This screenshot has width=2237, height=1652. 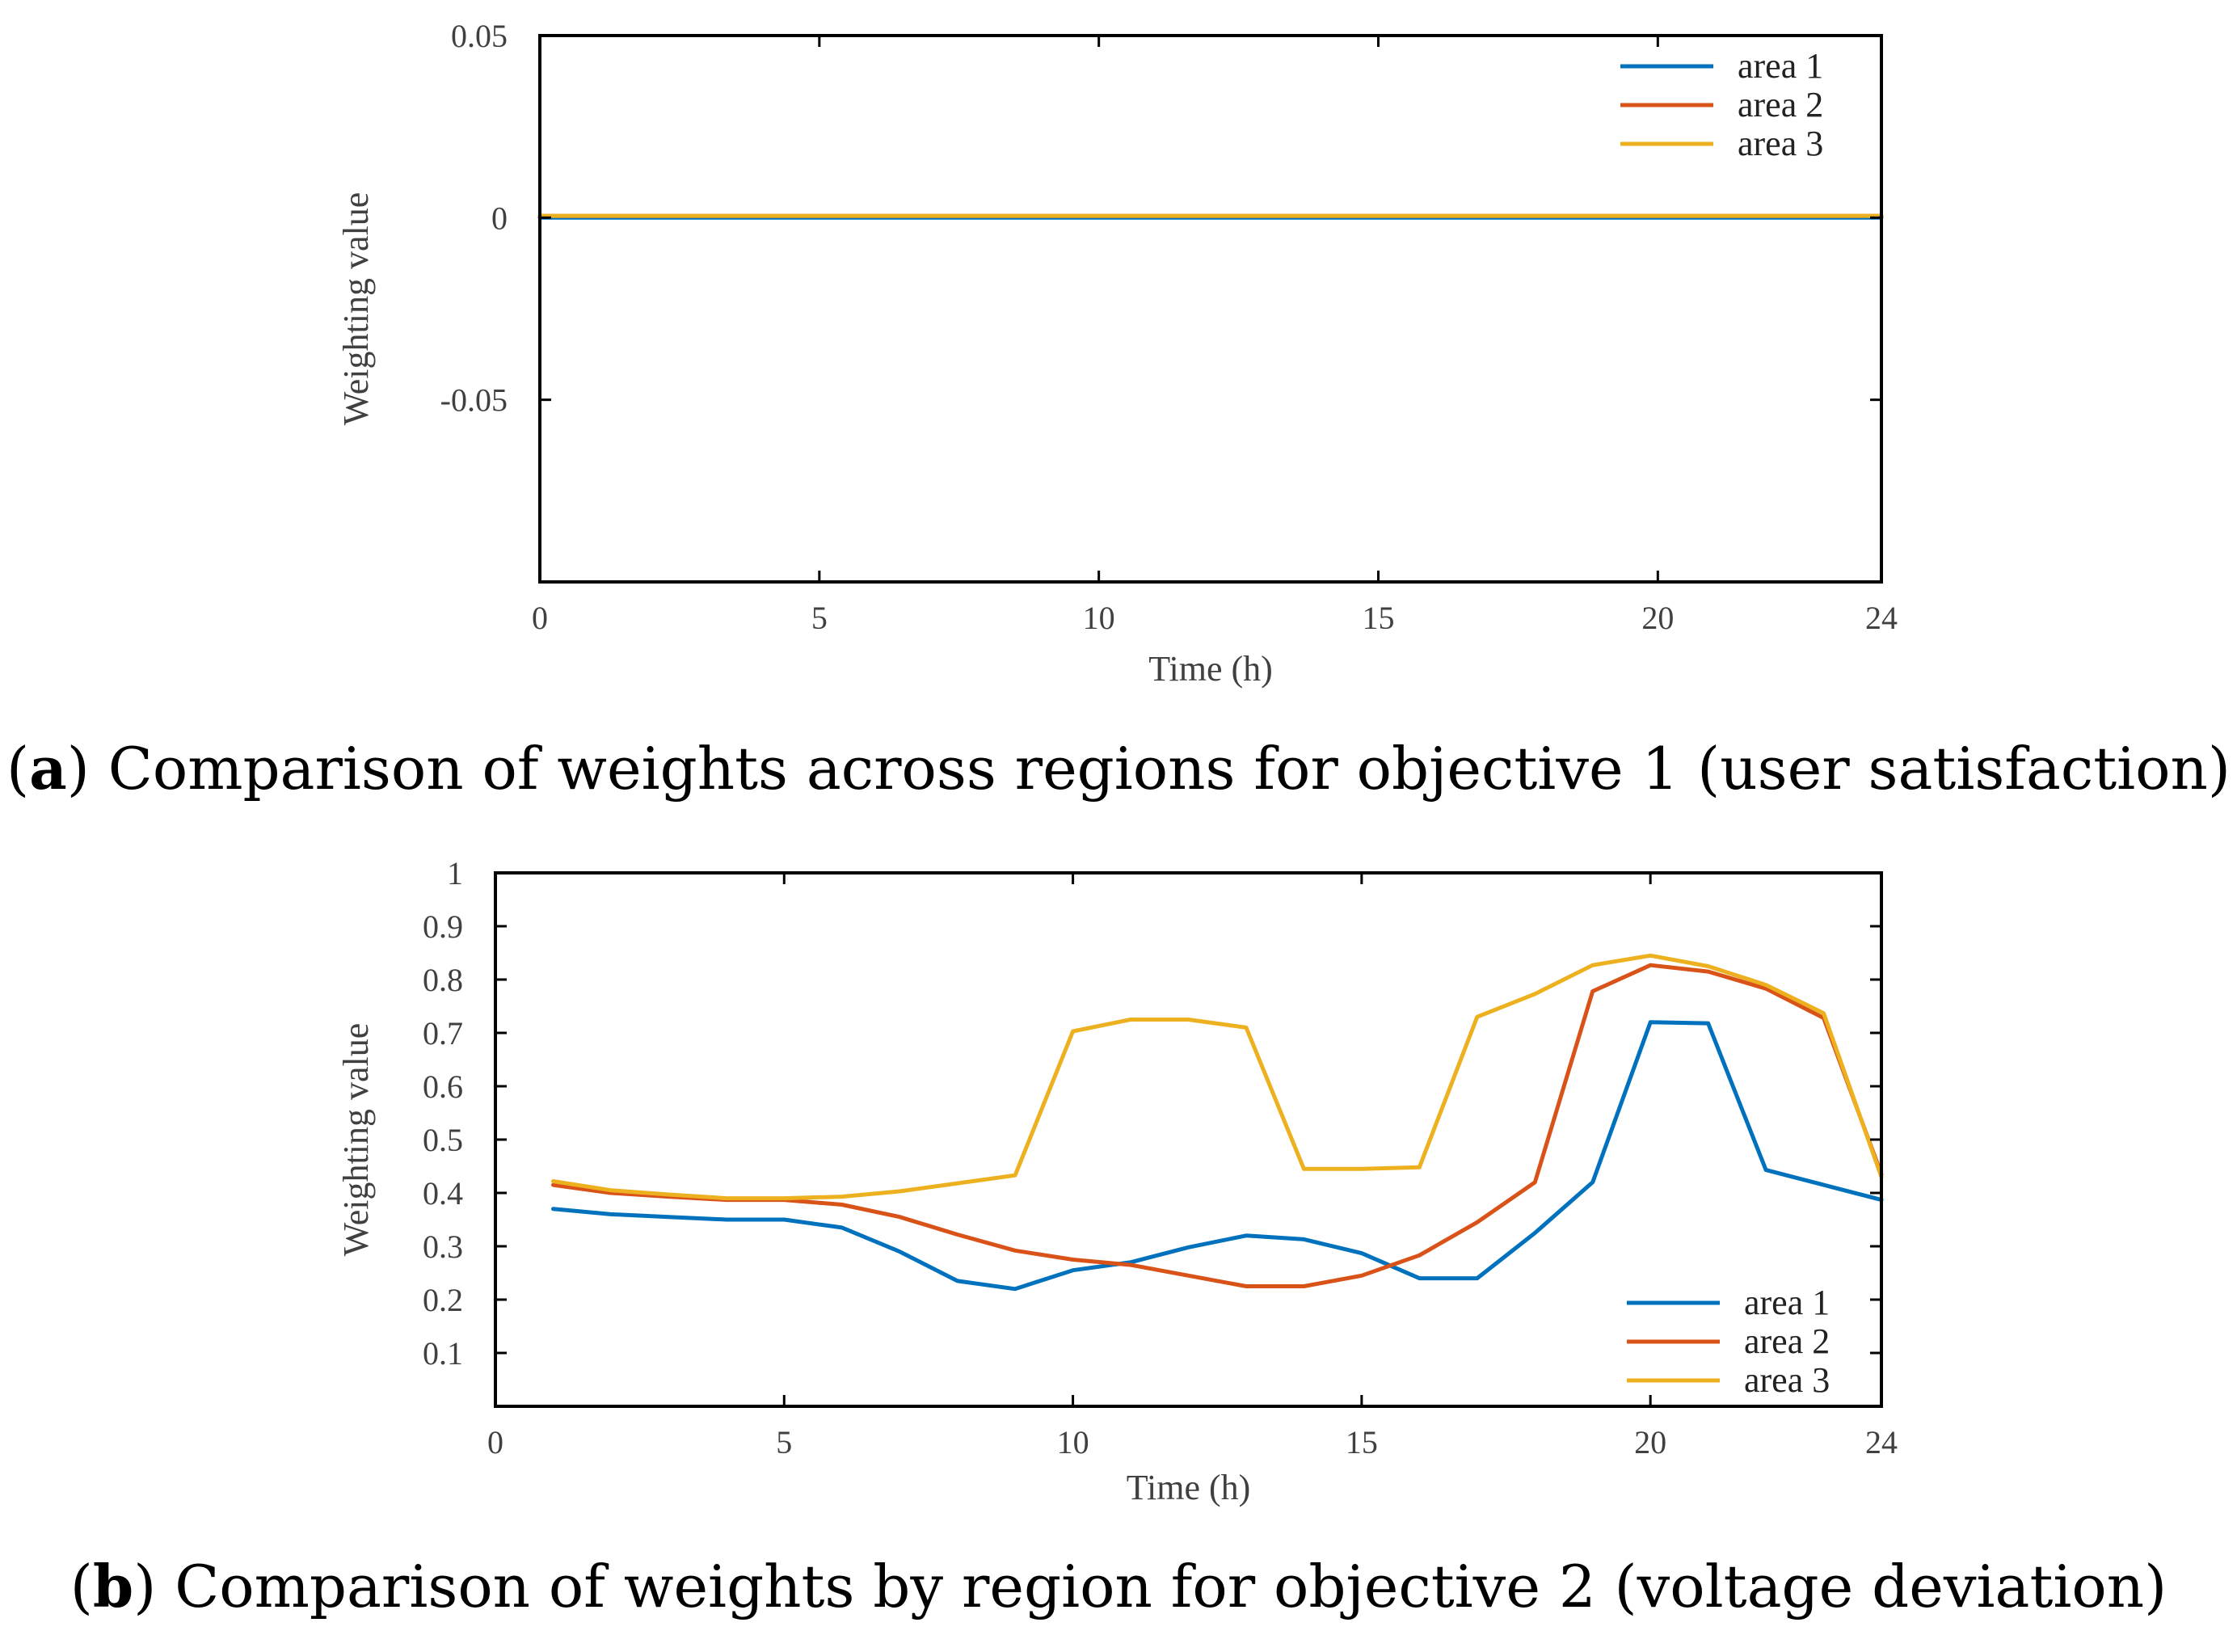 What do you see at coordinates (443, 1300) in the screenshot?
I see `panel-b-y-tick-label: 0.2` at bounding box center [443, 1300].